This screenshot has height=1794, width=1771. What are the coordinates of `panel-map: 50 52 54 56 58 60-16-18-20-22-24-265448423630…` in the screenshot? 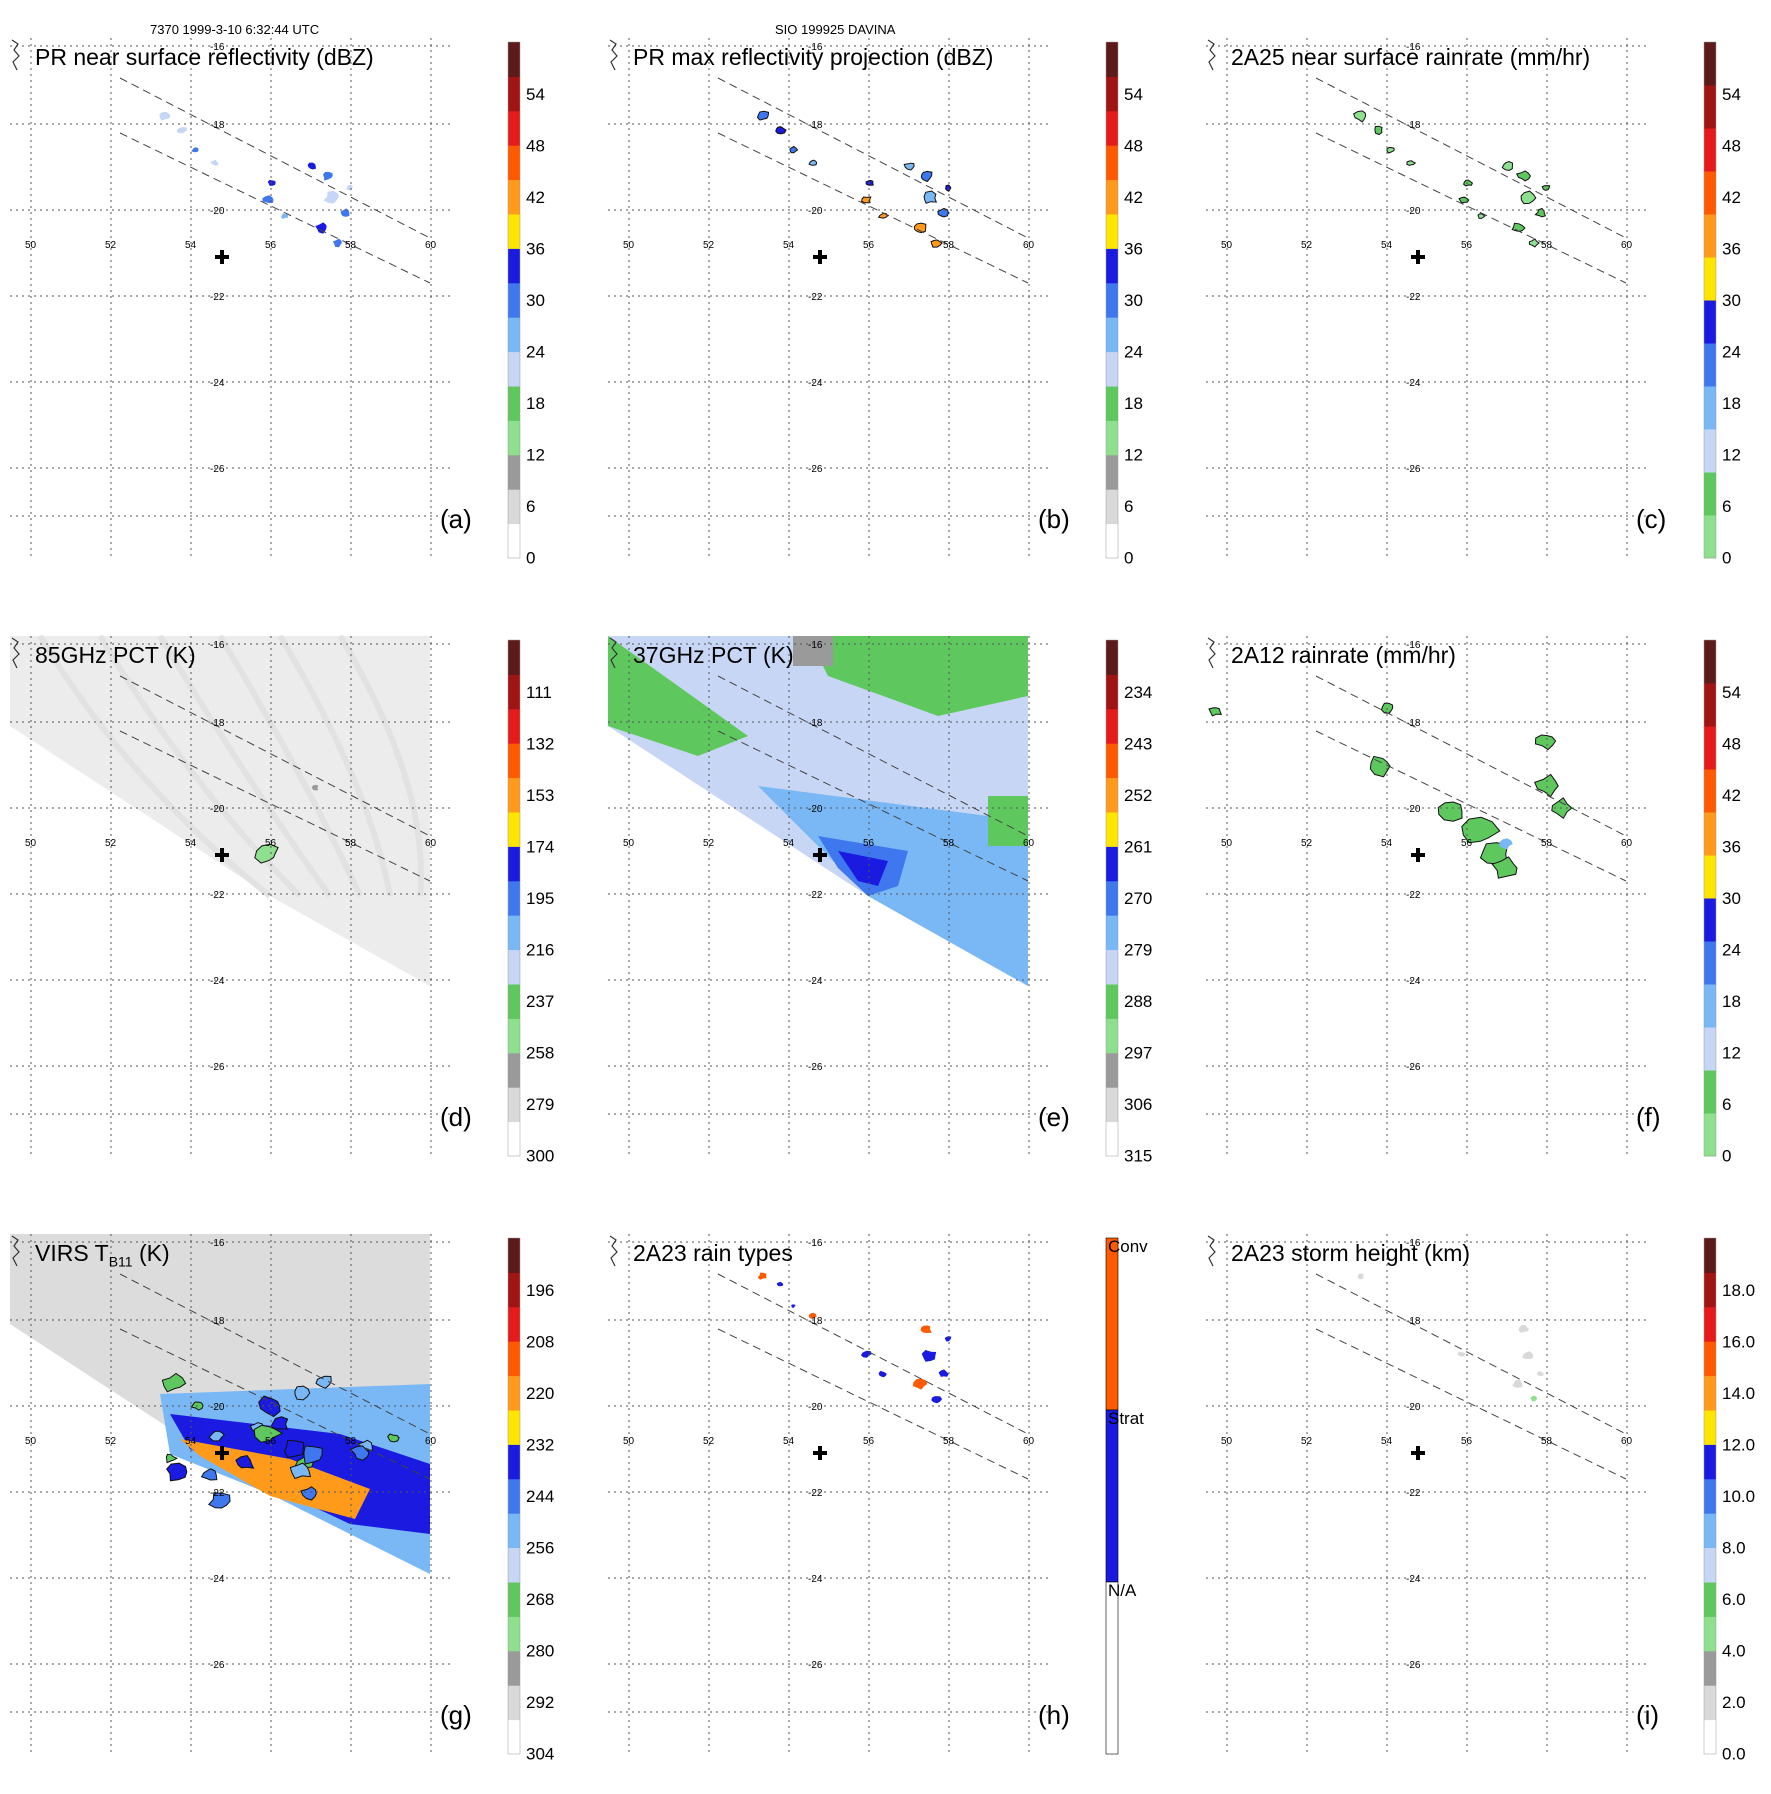 It's located at (1473, 901).